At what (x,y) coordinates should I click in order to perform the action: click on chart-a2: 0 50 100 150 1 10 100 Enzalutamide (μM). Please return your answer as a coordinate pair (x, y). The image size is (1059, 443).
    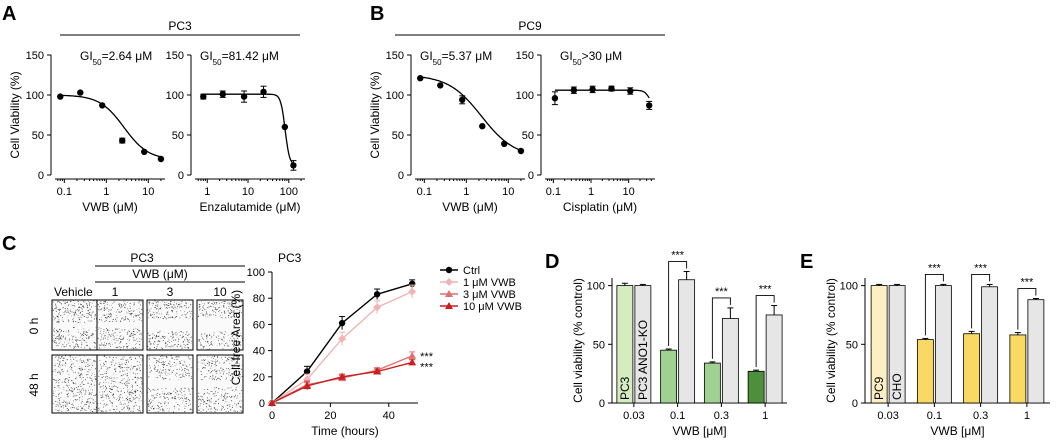
    Looking at the image, I should click on (235, 132).